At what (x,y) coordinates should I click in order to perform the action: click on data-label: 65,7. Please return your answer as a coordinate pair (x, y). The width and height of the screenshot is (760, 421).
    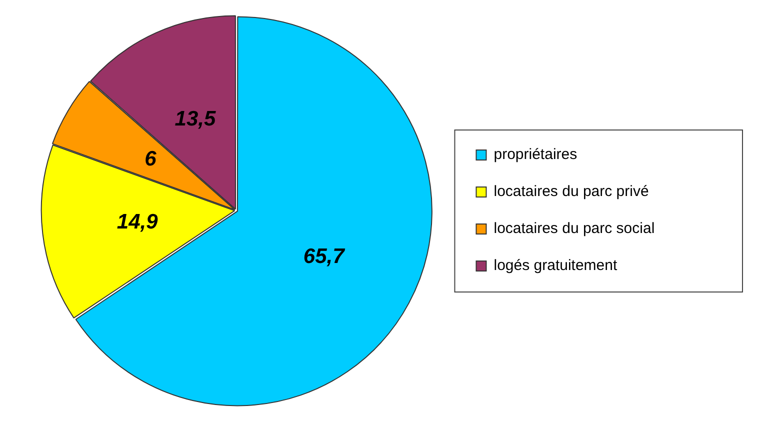
    Looking at the image, I should click on (324, 256).